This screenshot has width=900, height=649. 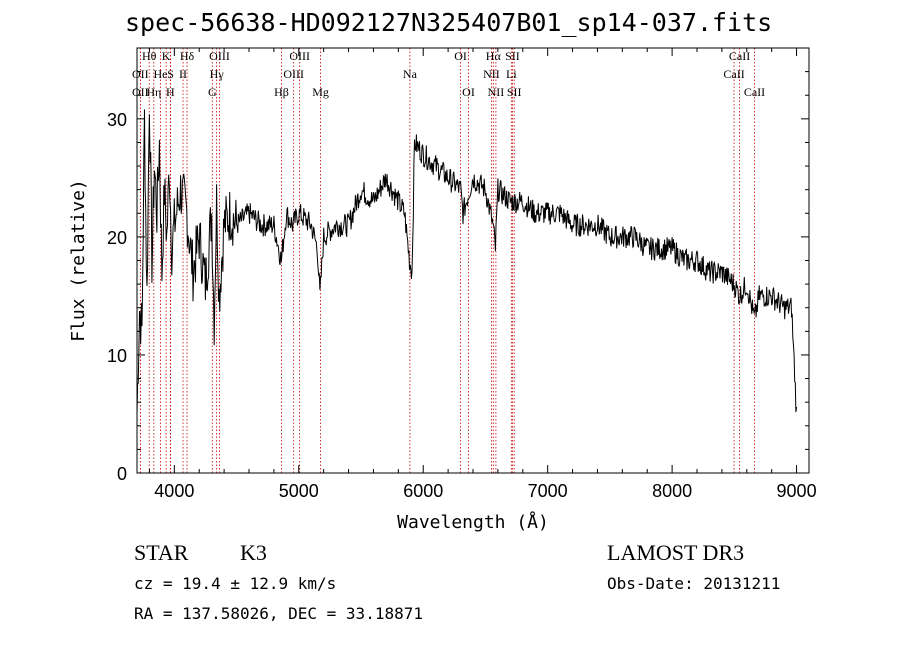 What do you see at coordinates (219, 56) in the screenshot?
I see `line-label-10: OIII` at bounding box center [219, 56].